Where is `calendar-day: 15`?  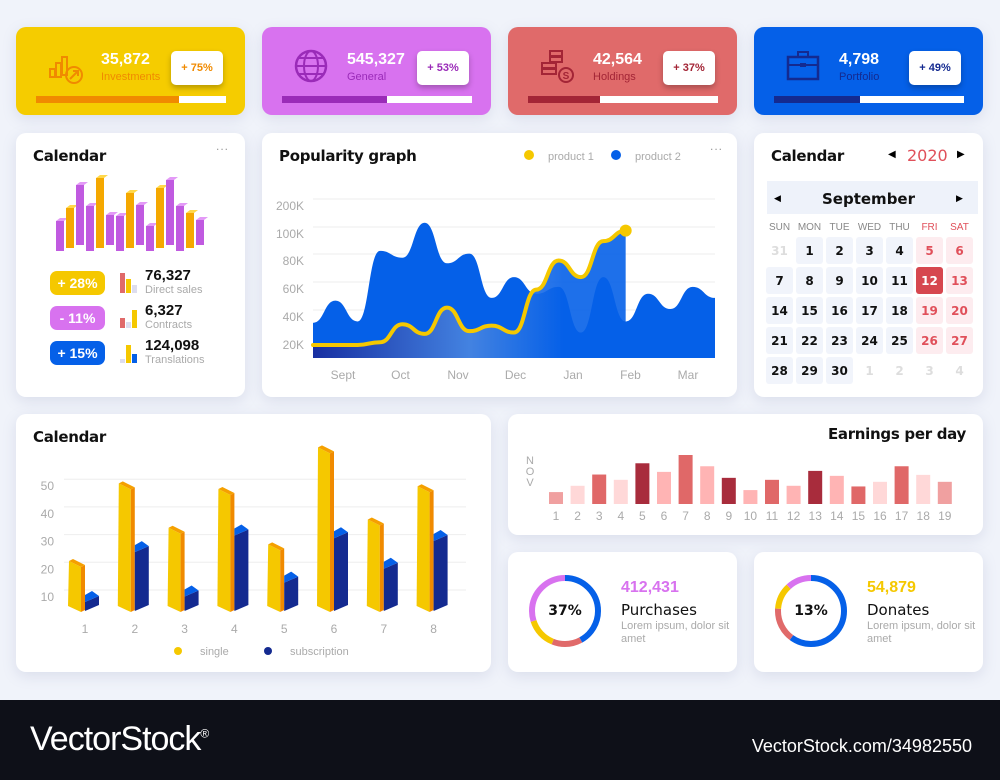
calendar-day: 15 is located at coordinates (809, 310).